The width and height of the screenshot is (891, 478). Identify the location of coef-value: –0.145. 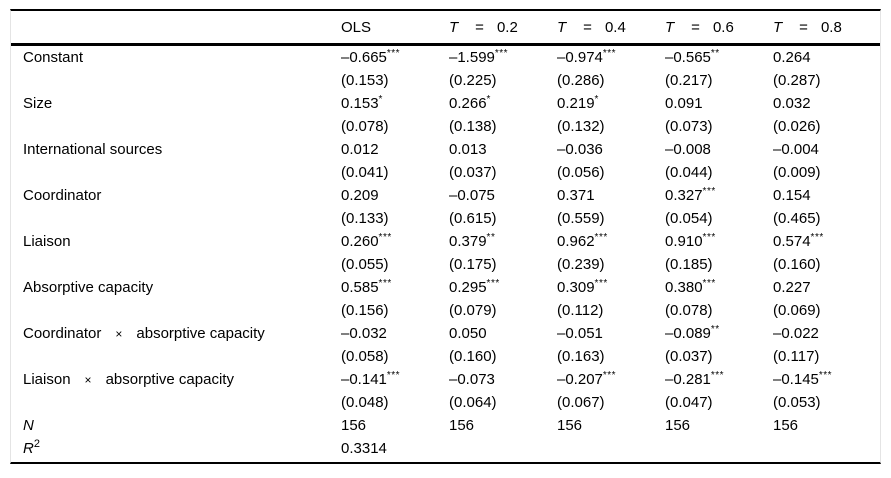
(796, 379).